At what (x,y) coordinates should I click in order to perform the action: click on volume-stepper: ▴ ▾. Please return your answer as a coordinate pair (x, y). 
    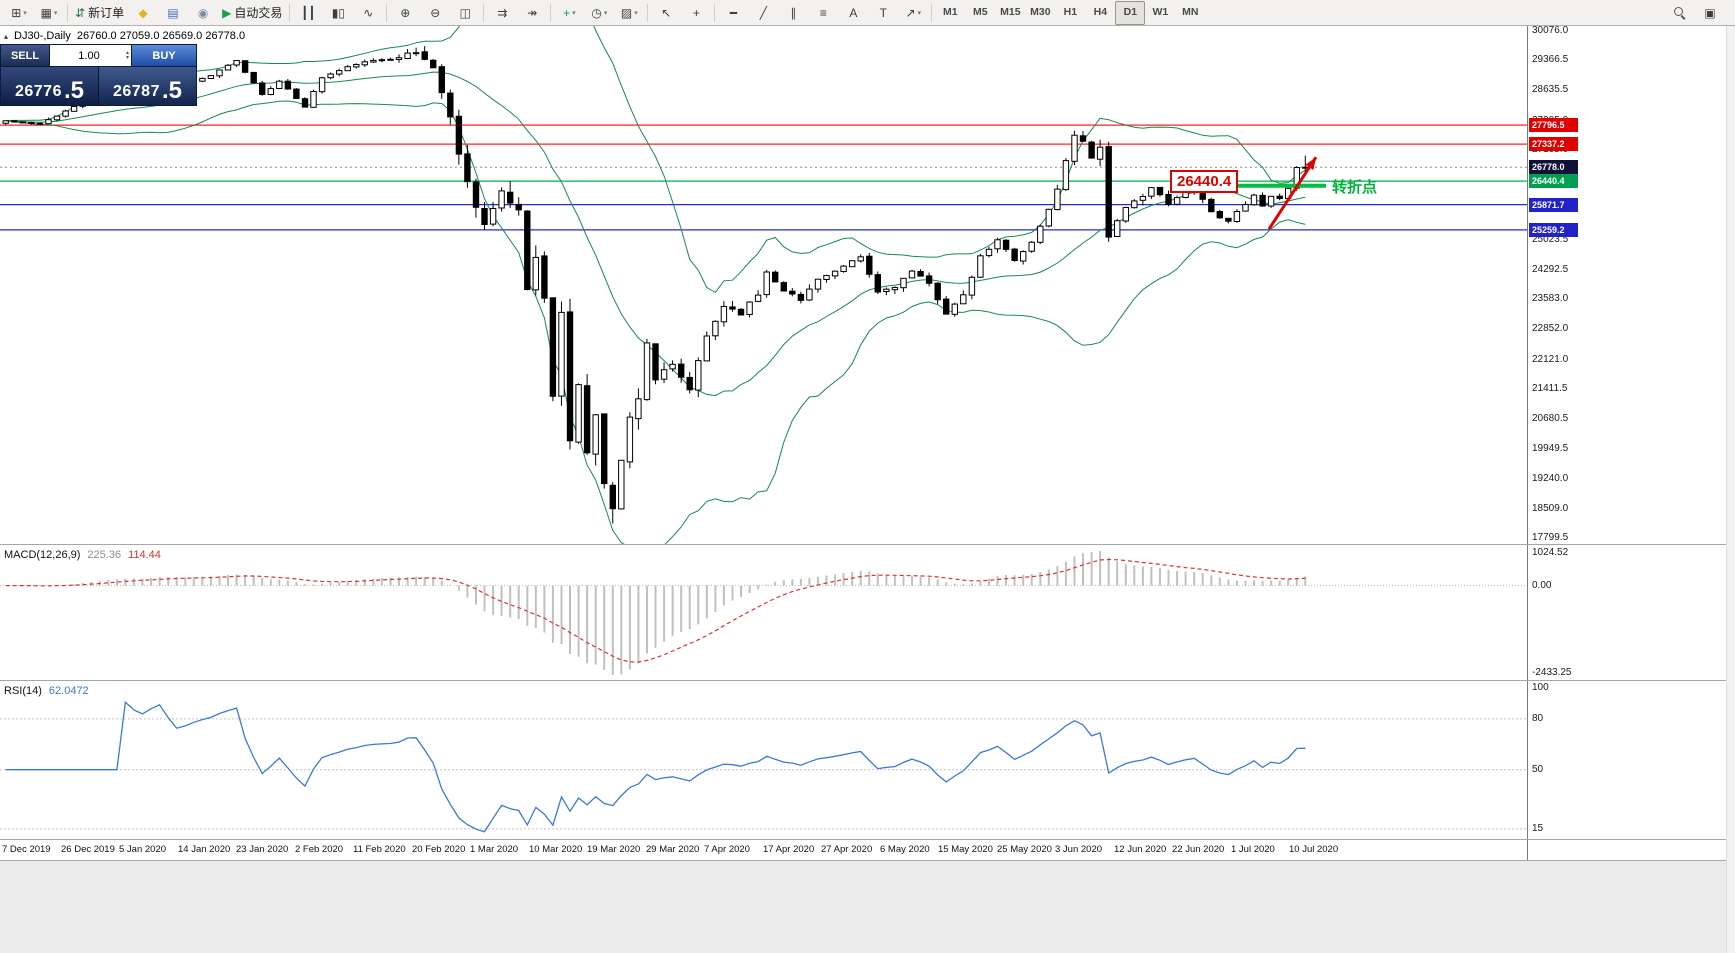
    Looking at the image, I should click on (127, 55).